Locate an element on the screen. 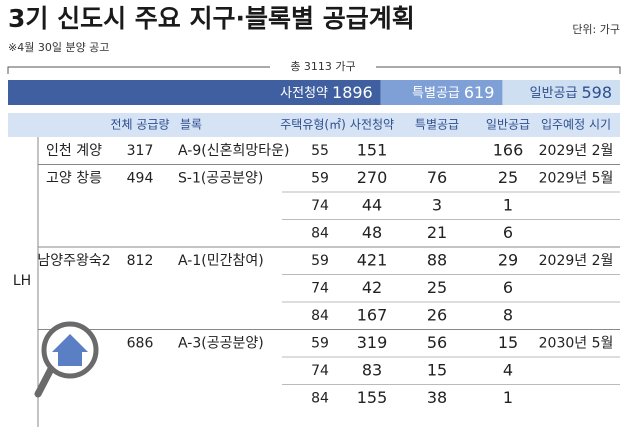  segment-value: 619 is located at coordinates (479, 92).